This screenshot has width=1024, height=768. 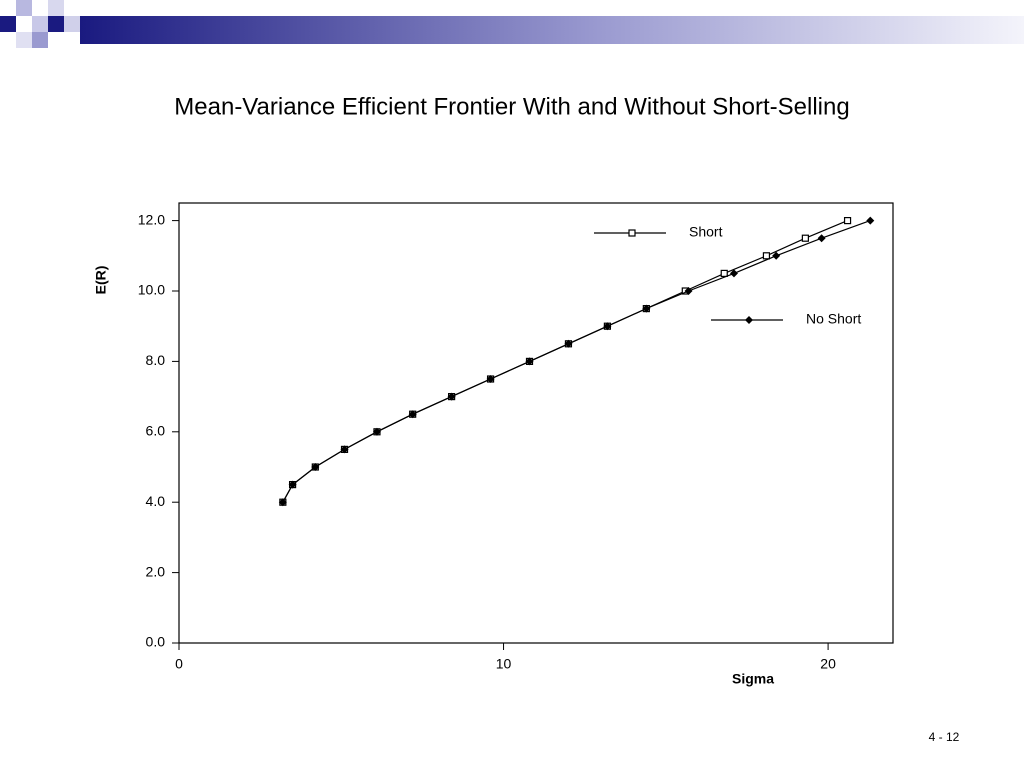 I want to click on y-tick-label: 4.0, so click(x=156, y=501).